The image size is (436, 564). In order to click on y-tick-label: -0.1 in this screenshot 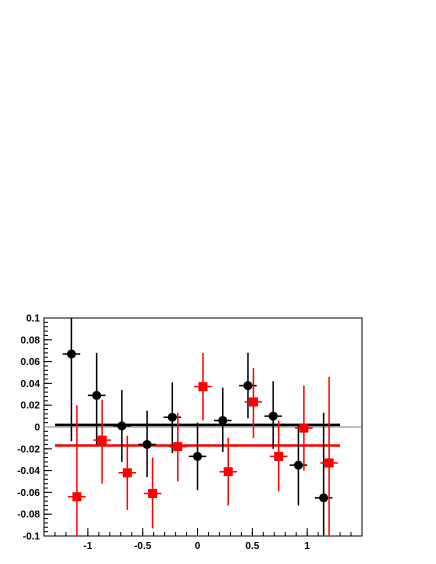, I will do `click(32, 537)`.